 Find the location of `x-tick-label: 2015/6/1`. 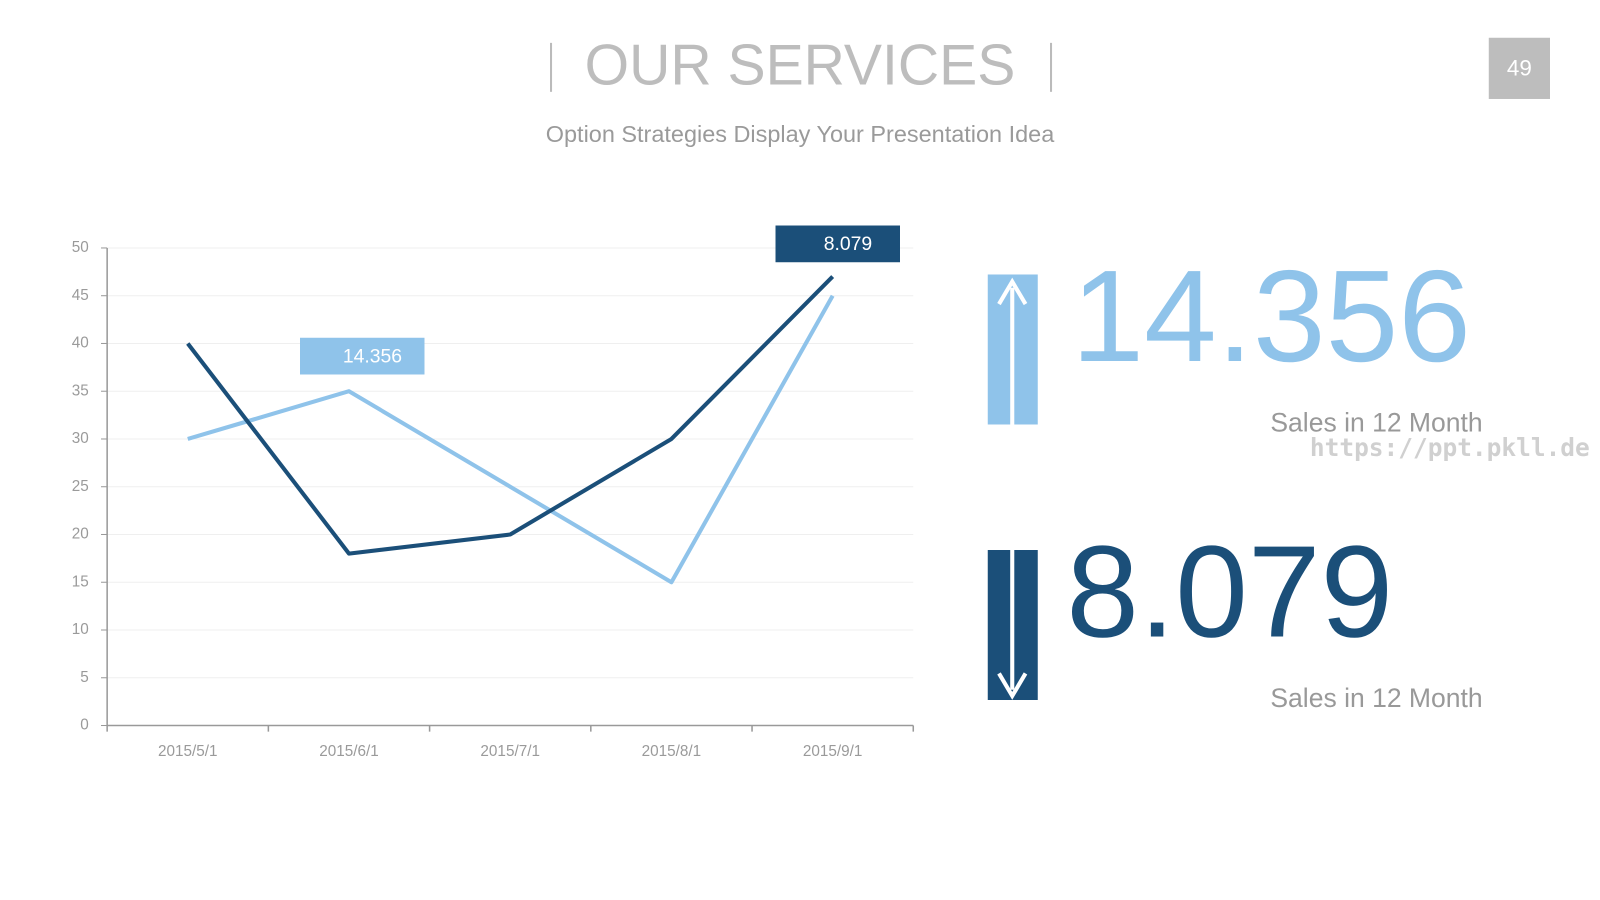

x-tick-label: 2015/6/1 is located at coordinates (349, 751).